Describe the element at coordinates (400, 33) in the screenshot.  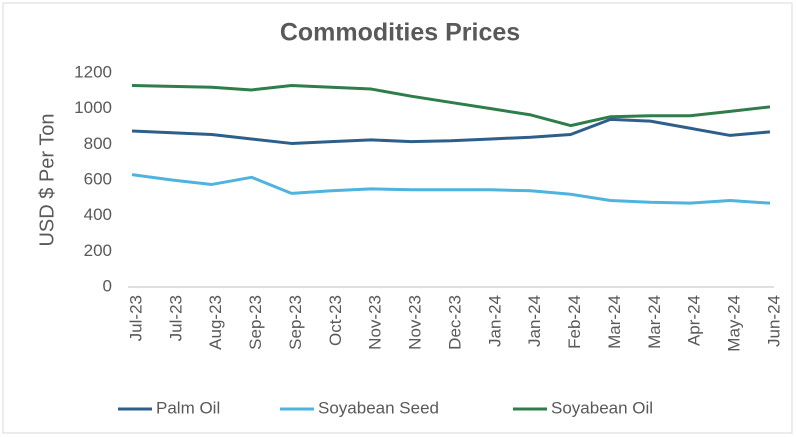
I see `chart-title: Commodities Prices` at that location.